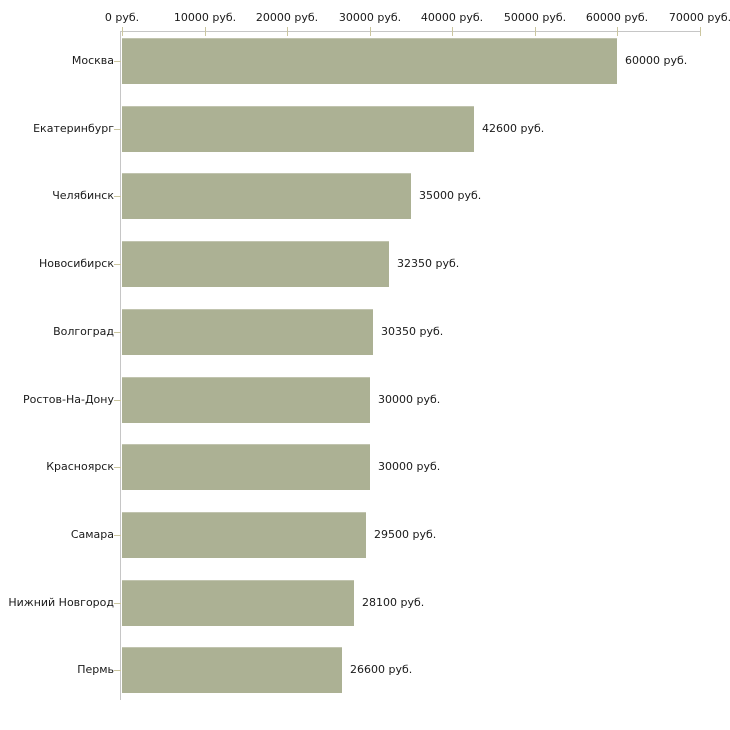 The width and height of the screenshot is (730, 730). Describe the element at coordinates (513, 128) in the screenshot. I see `value-label: 42600 руб.` at that location.